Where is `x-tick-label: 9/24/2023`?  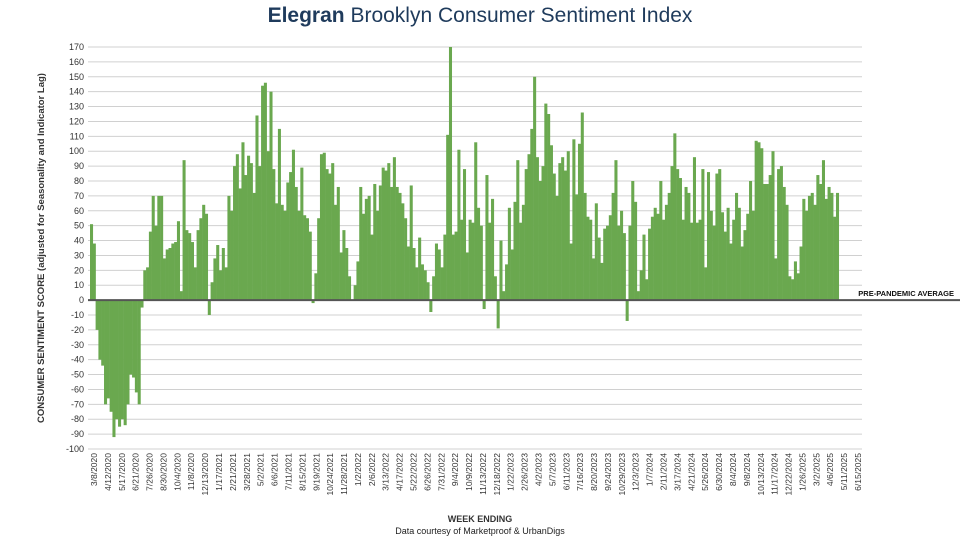
x-tick-label: 9/24/2023 is located at coordinates (608, 472).